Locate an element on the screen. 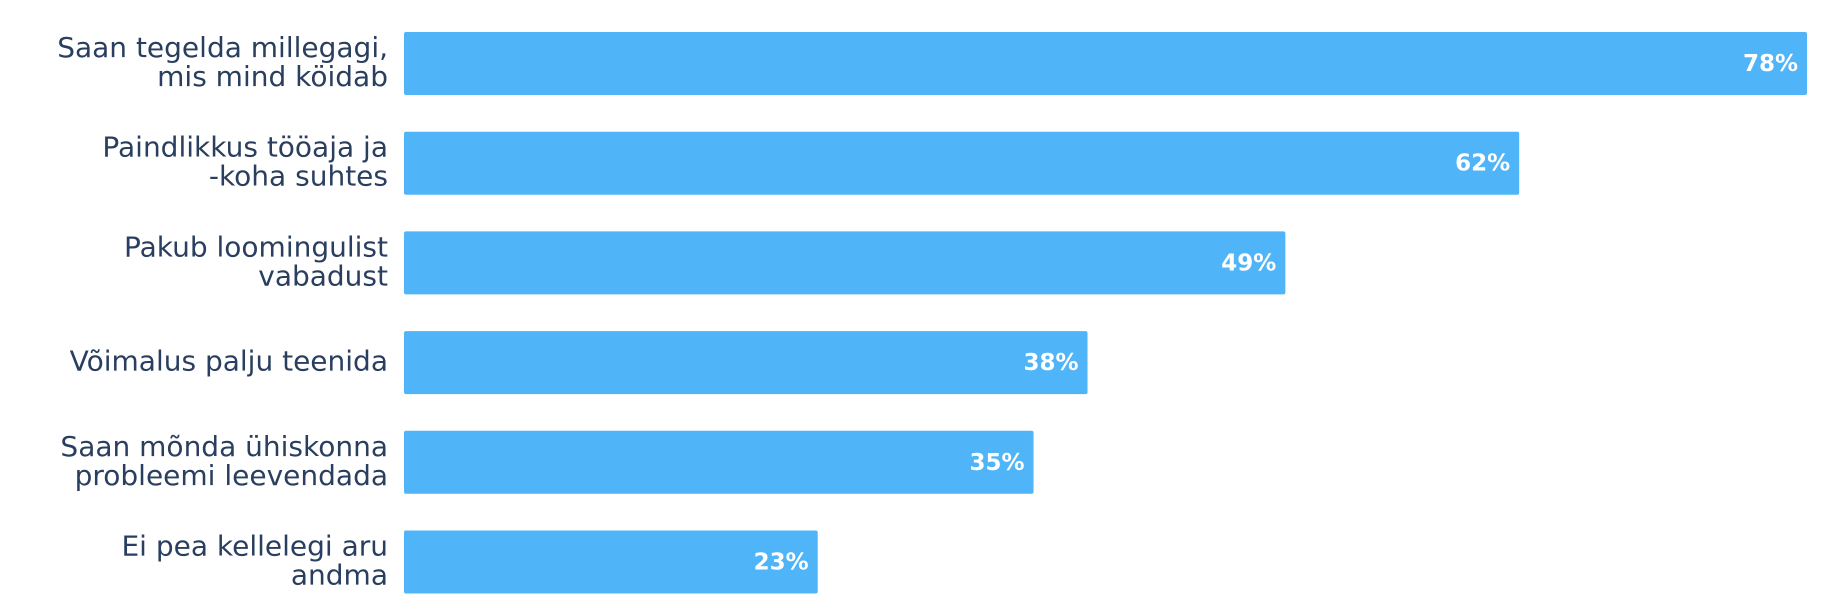 The image size is (1838, 614). value-label: 49% is located at coordinates (1248, 263).